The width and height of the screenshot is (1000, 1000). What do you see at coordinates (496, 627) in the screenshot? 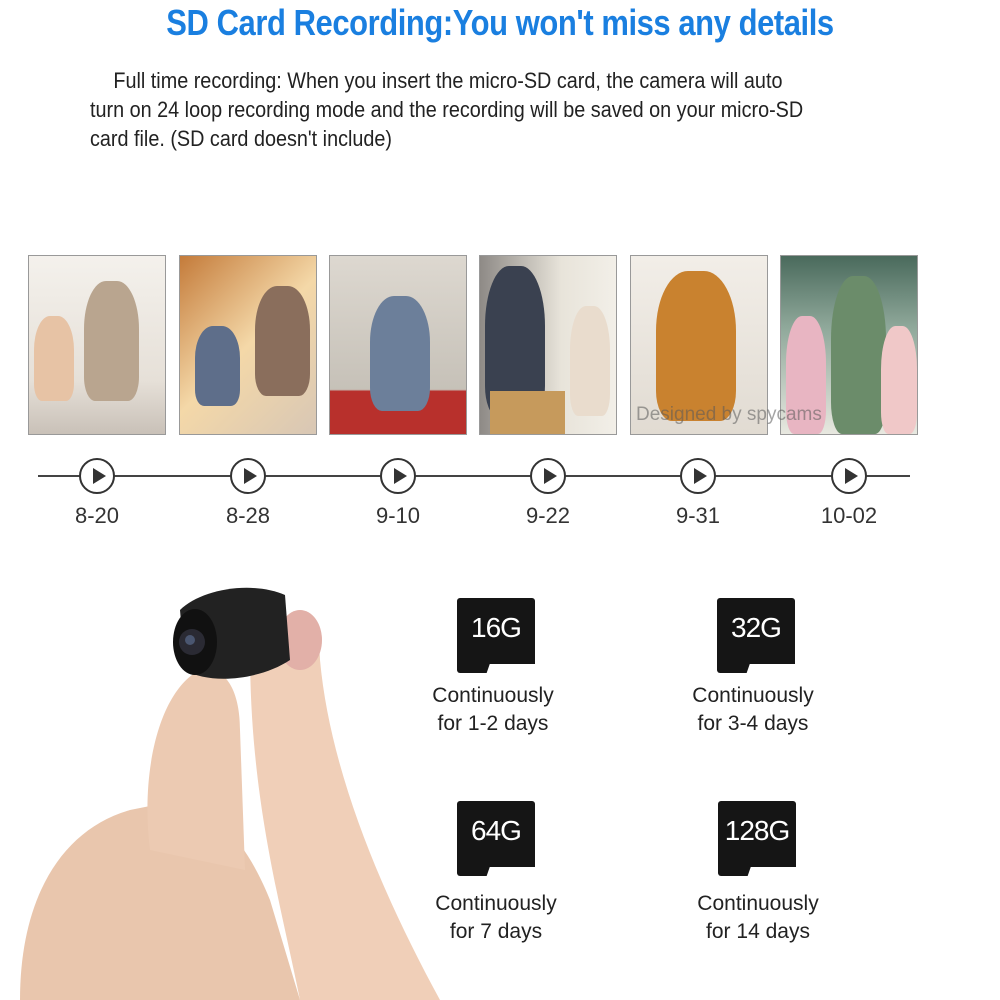
I see `capacity-label: 16G` at bounding box center [496, 627].